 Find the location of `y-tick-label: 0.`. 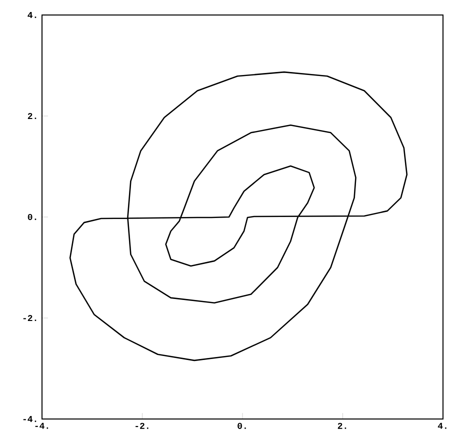

y-tick-label: 0. is located at coordinates (32, 217).